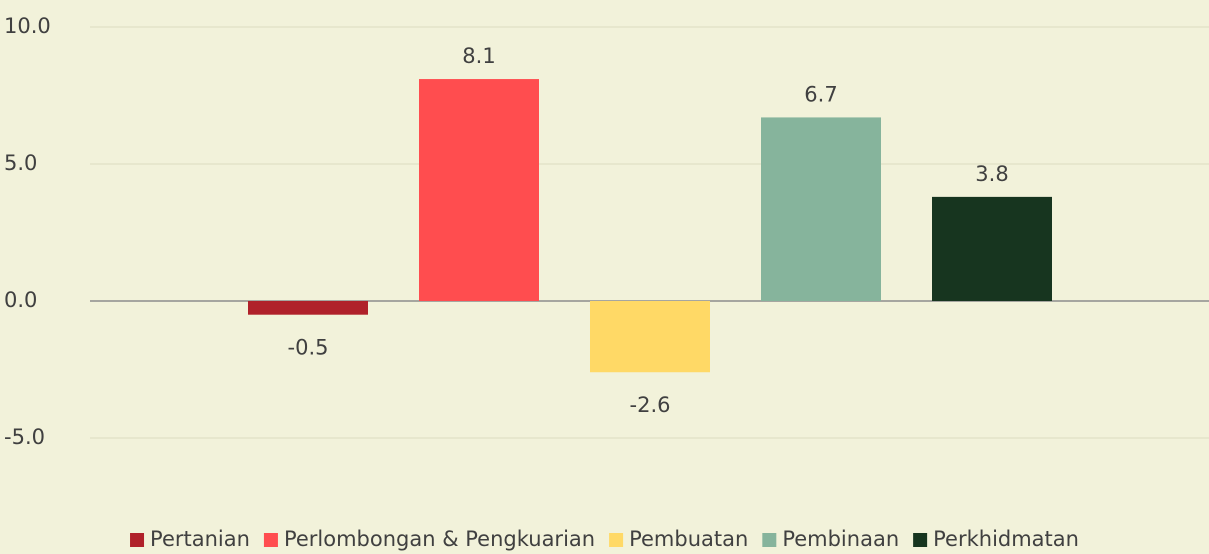 Image resolution: width=1209 pixels, height=554 pixels. I want to click on legend-label: Pembinaan, so click(840, 539).